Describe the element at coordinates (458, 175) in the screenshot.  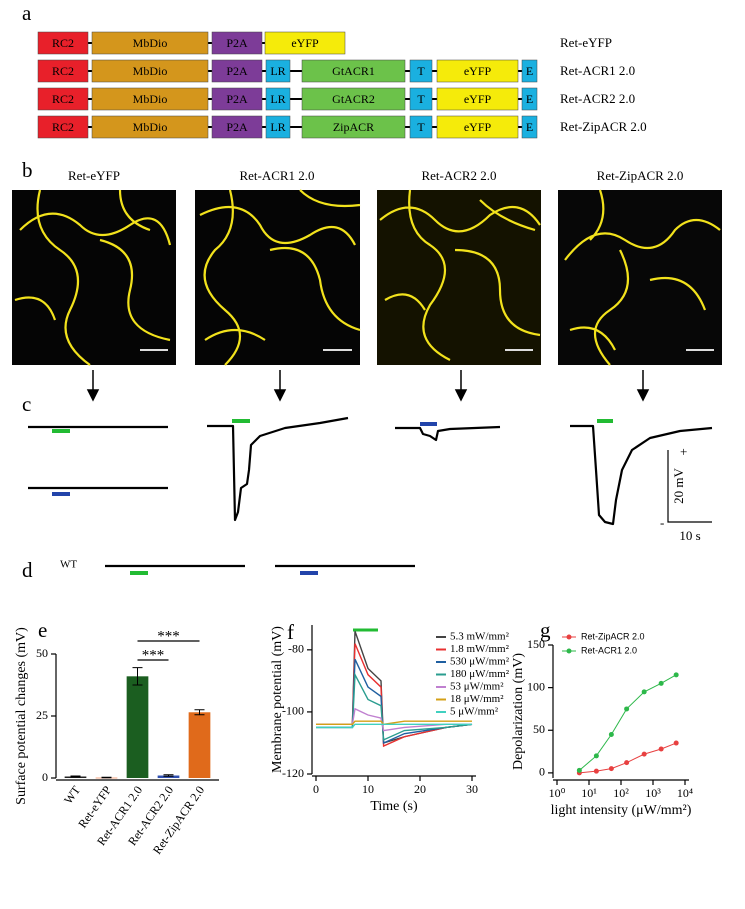
I see `micrograph-title: Ret-ACR2 2.0` at that location.